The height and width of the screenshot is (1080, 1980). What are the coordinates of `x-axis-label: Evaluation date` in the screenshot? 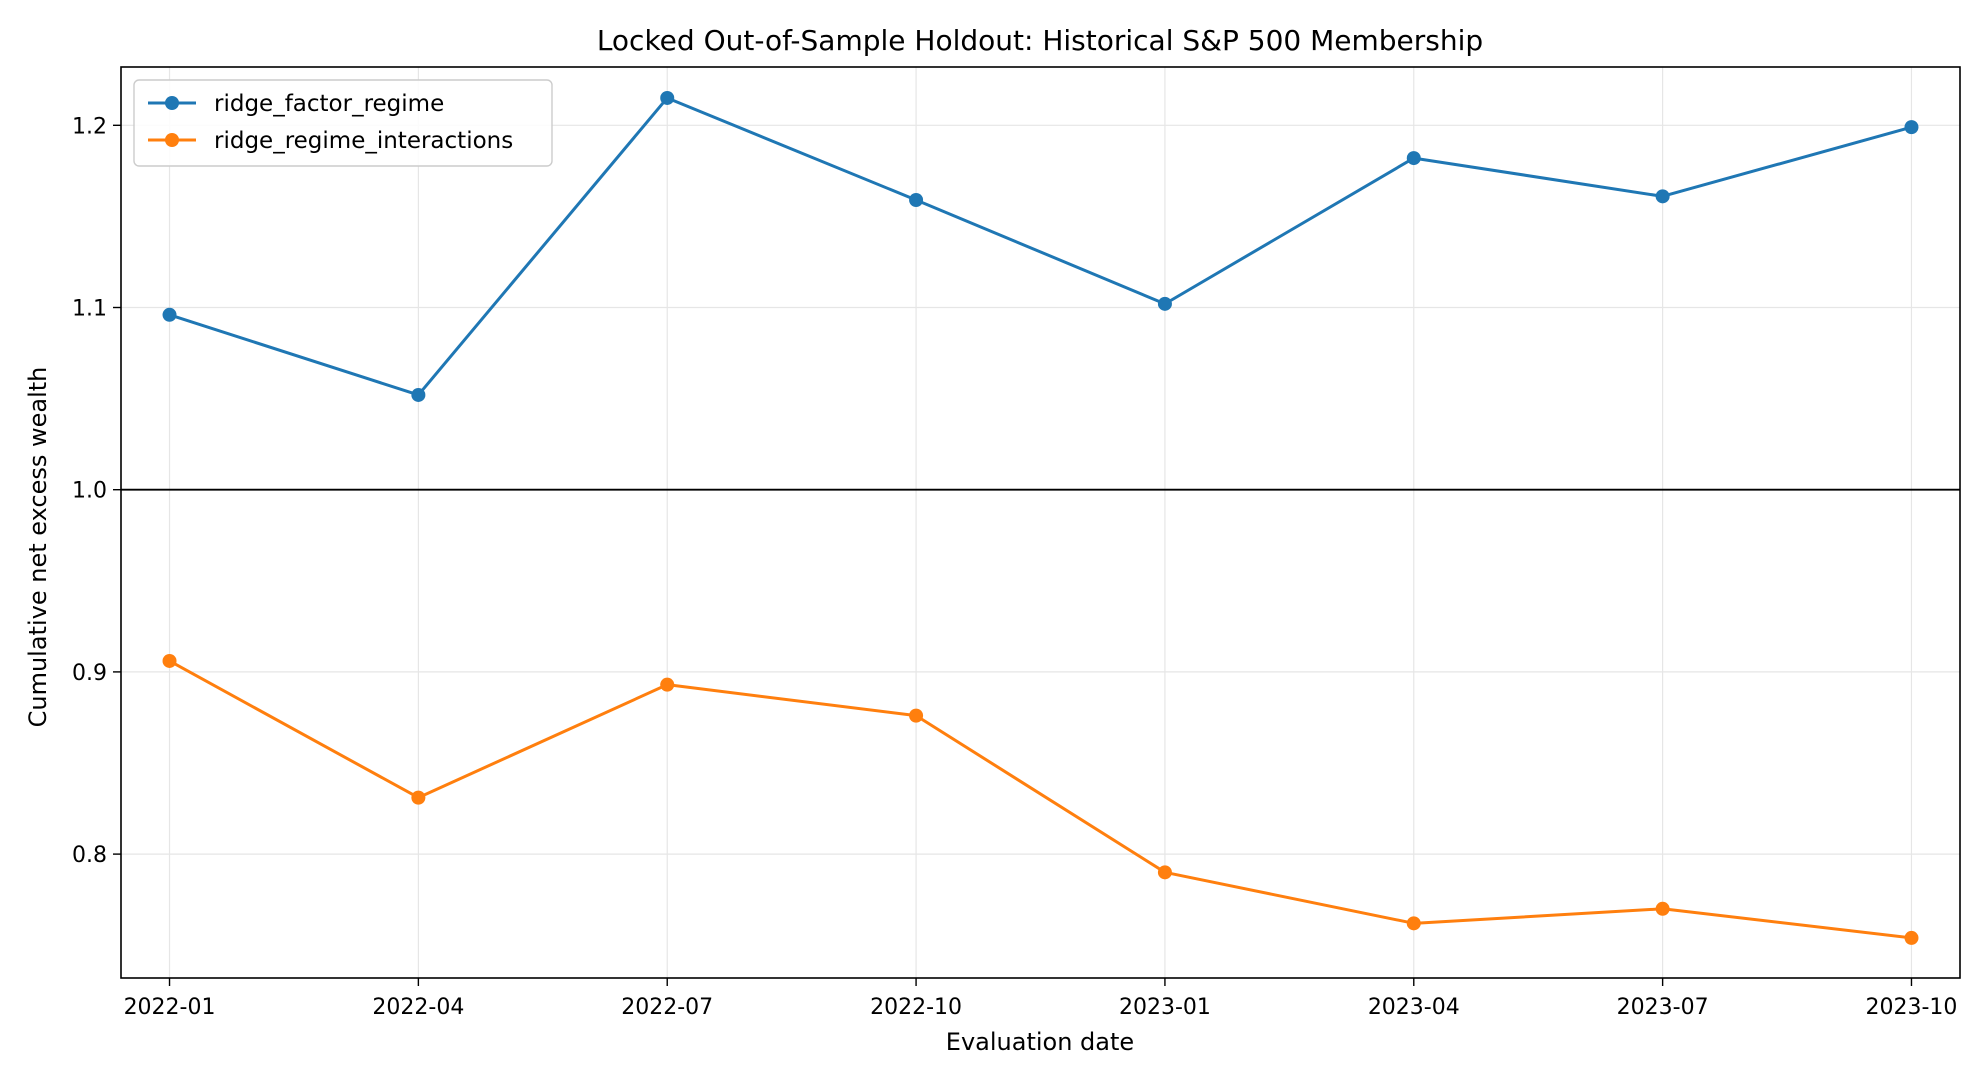 It's located at (1040, 1042).